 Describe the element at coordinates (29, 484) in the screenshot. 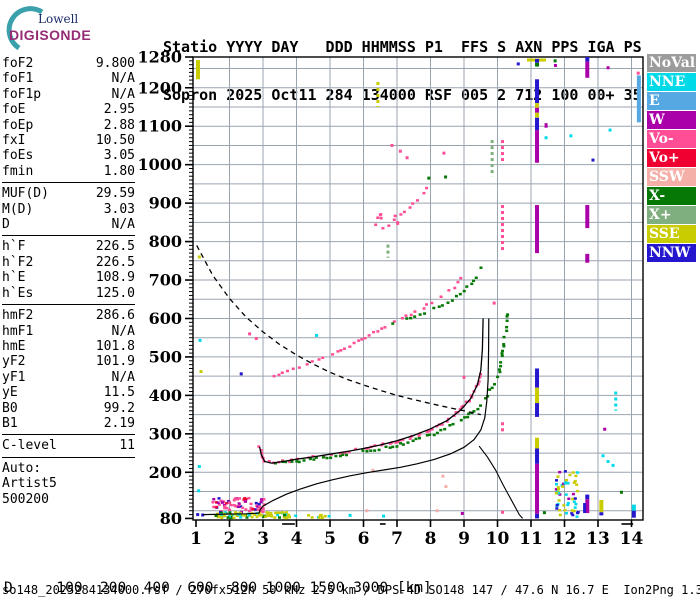

I see `param-label: Artist5` at that location.